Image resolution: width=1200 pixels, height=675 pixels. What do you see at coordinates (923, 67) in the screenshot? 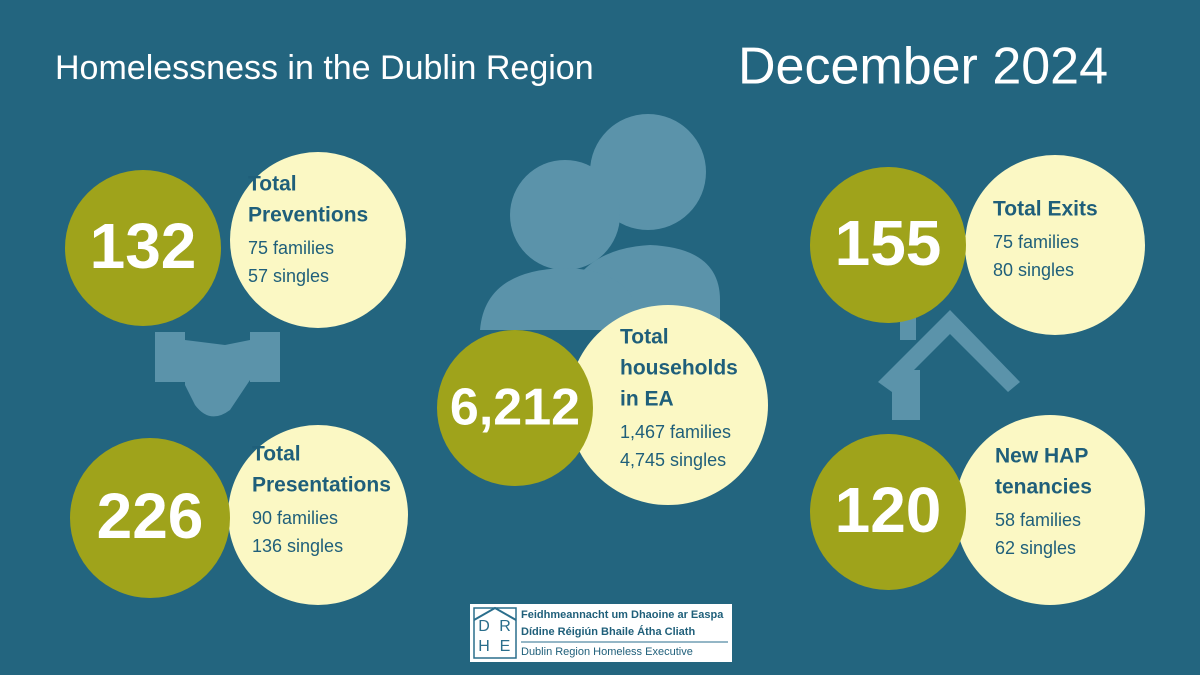
I see `date: December 2024` at bounding box center [923, 67].